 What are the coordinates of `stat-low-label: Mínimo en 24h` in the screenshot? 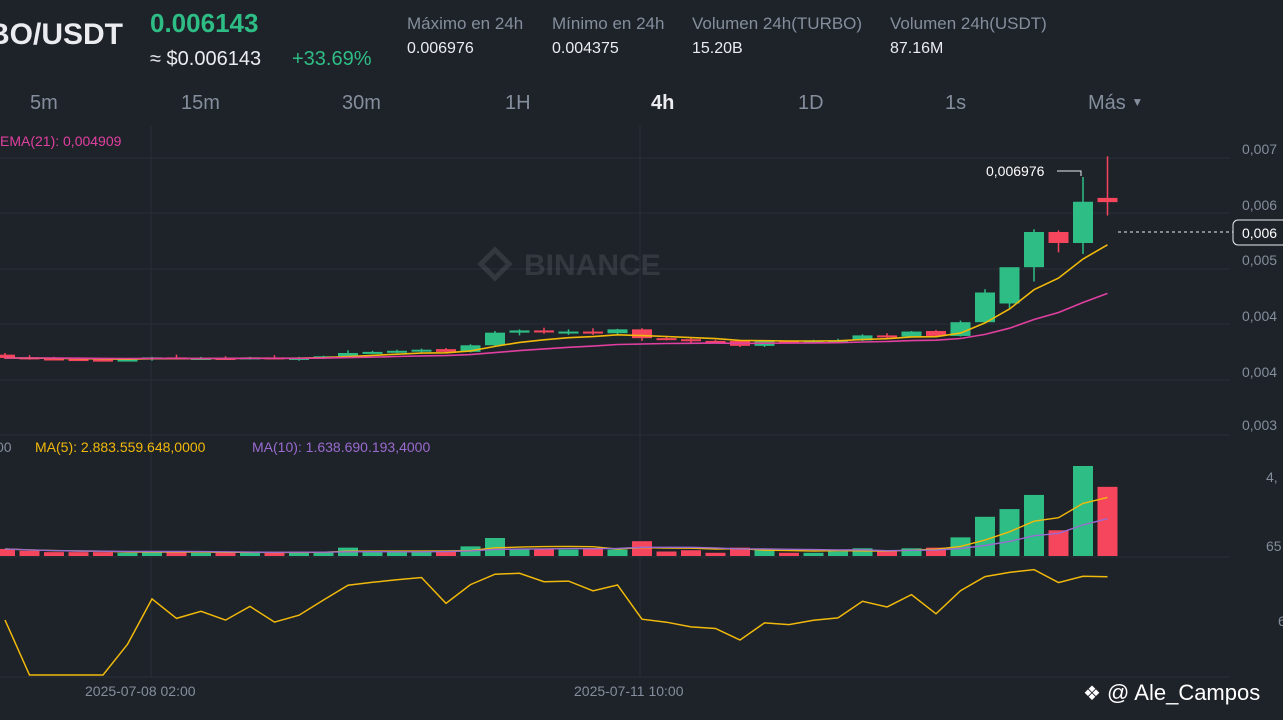 It's located at (608, 23).